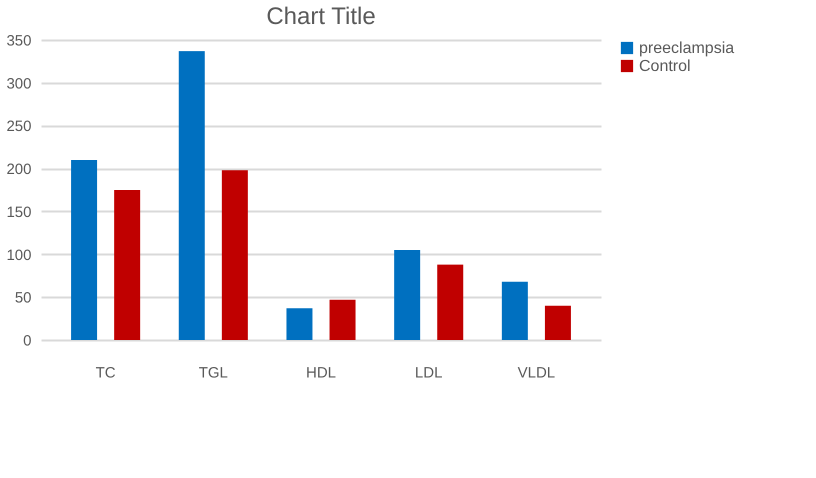 Image resolution: width=816 pixels, height=478 pixels. Describe the element at coordinates (19, 127) in the screenshot. I see `y-tick-label: 250` at that location.